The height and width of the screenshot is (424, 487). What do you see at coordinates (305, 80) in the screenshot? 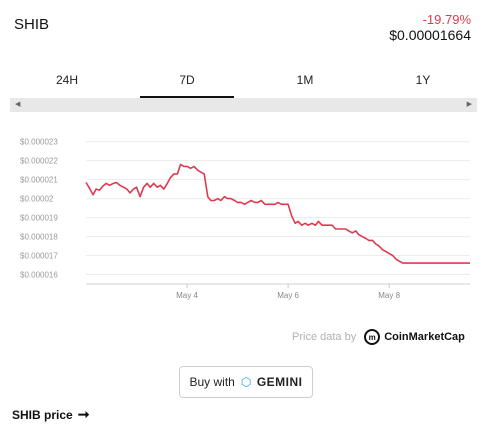
I see `tab-1m: 1M` at bounding box center [305, 80].